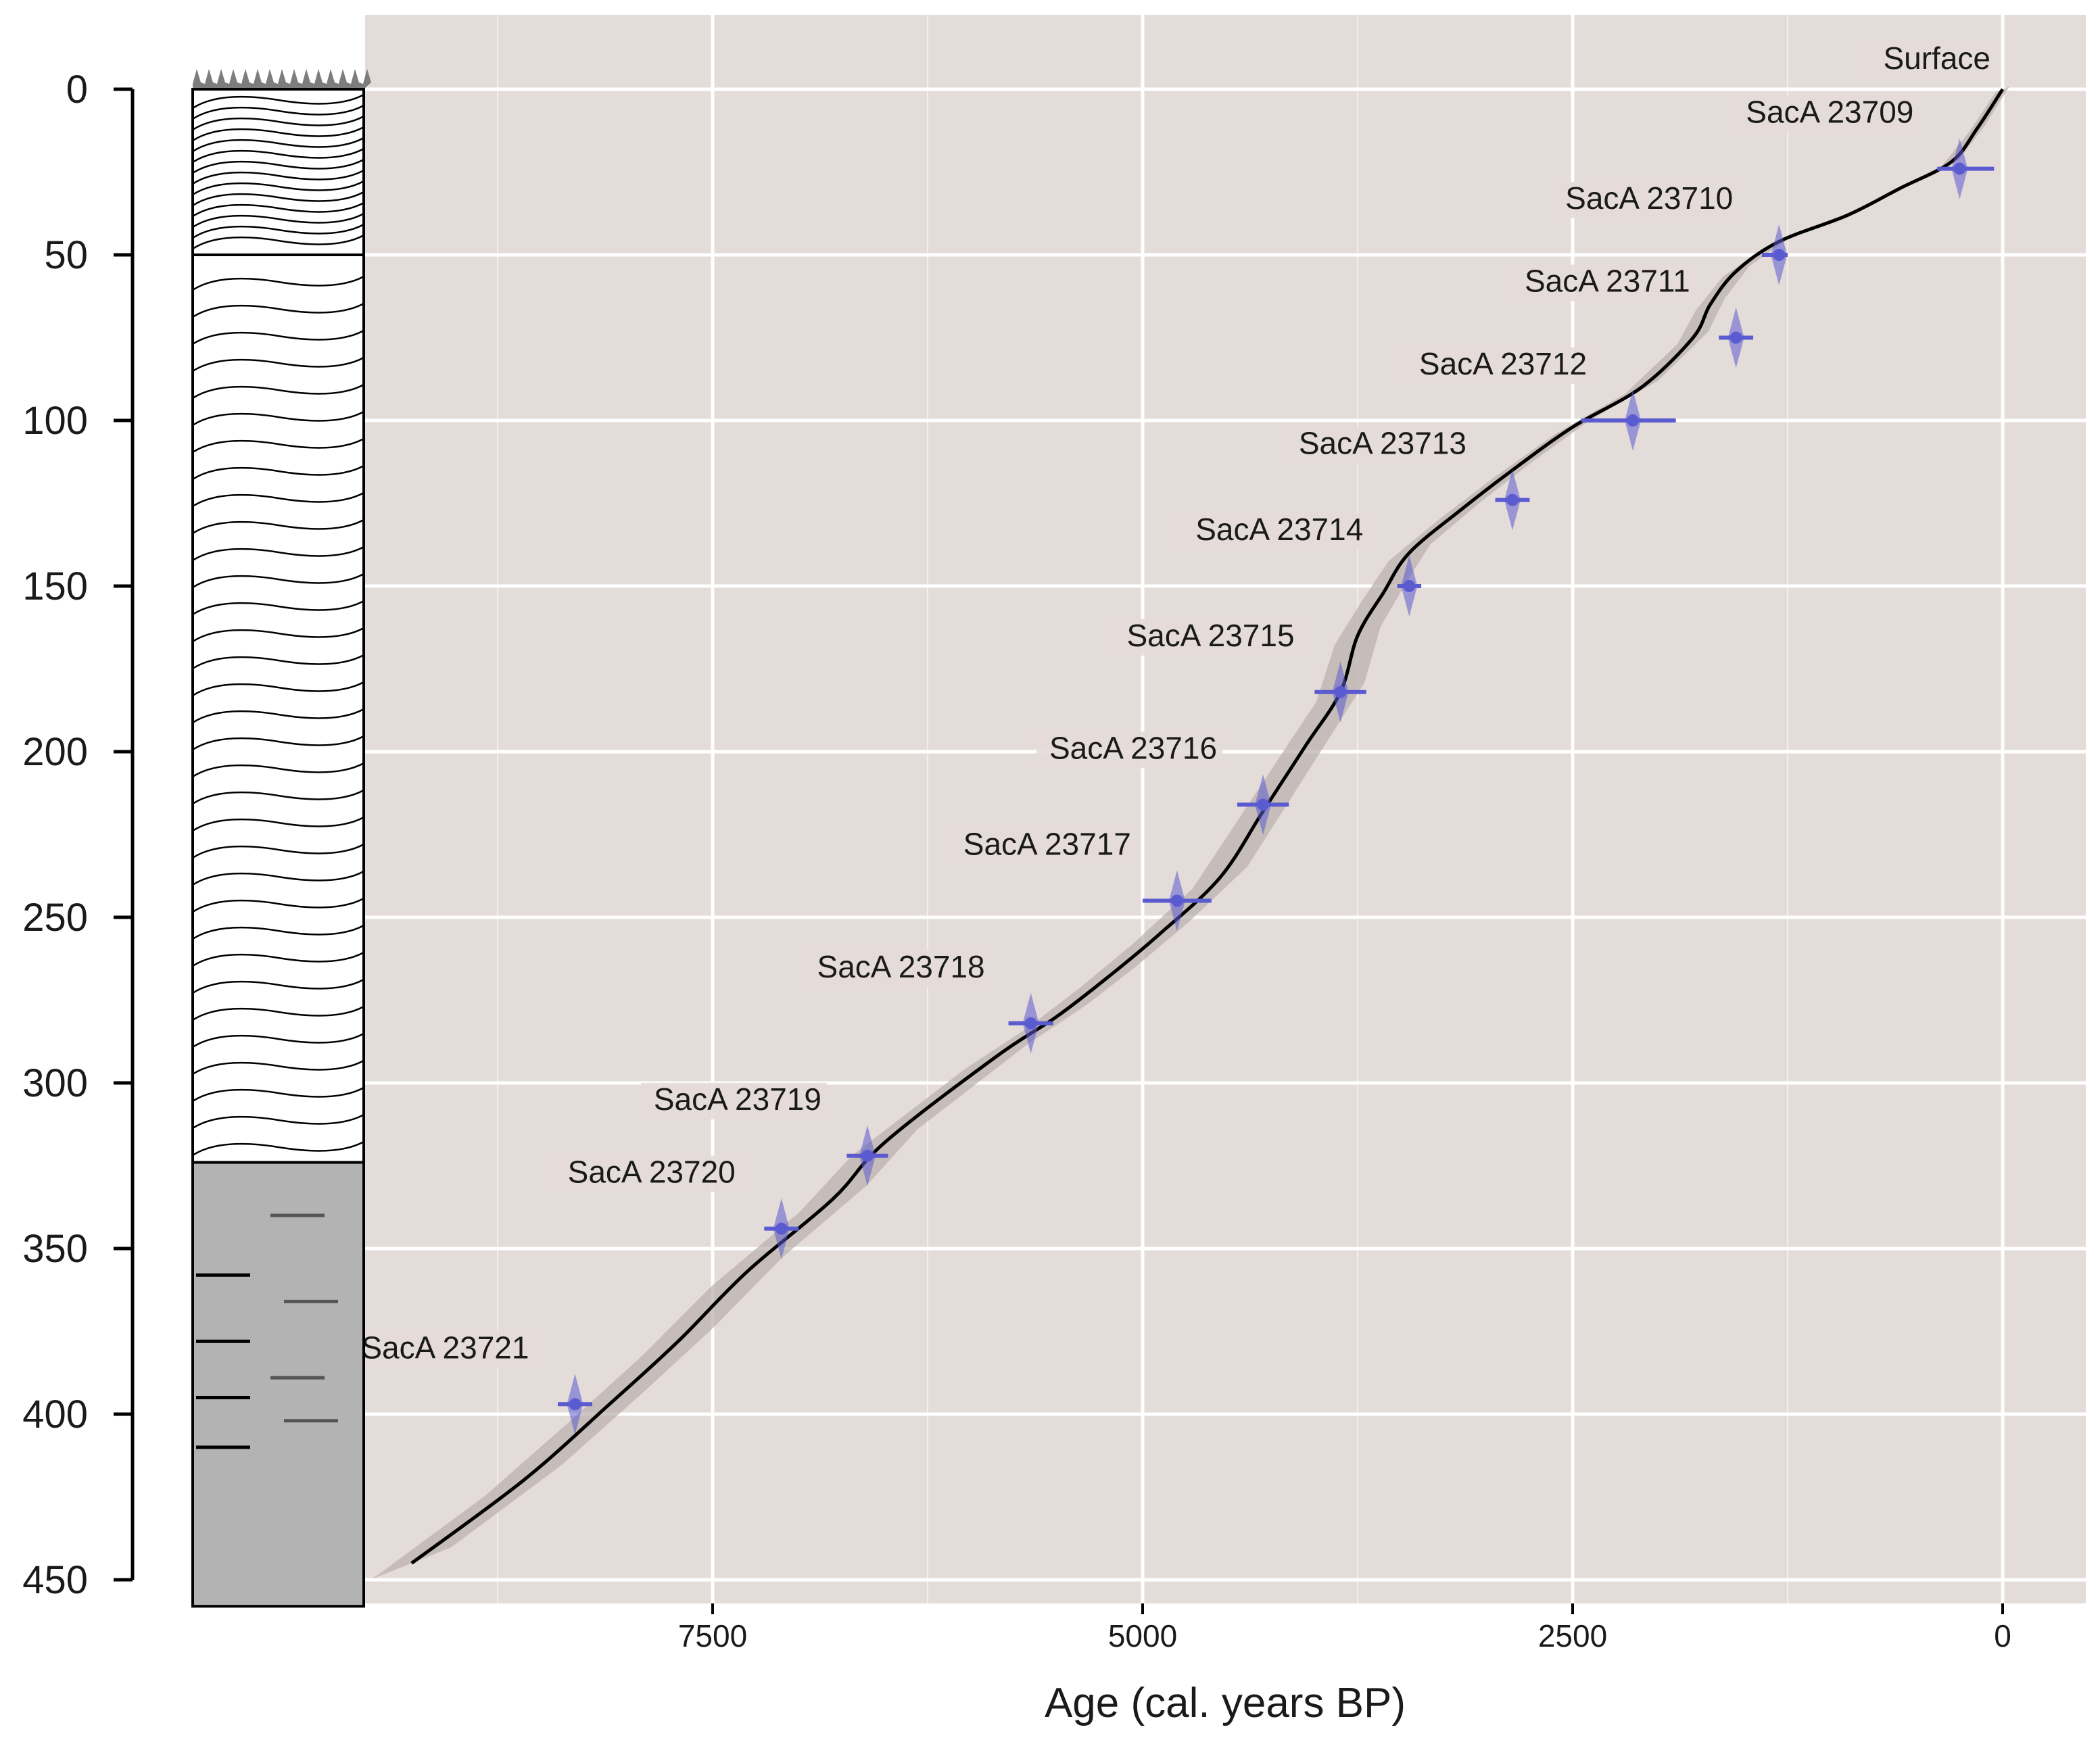  What do you see at coordinates (55, 421) in the screenshot?
I see `y-tick-label: 100` at bounding box center [55, 421].